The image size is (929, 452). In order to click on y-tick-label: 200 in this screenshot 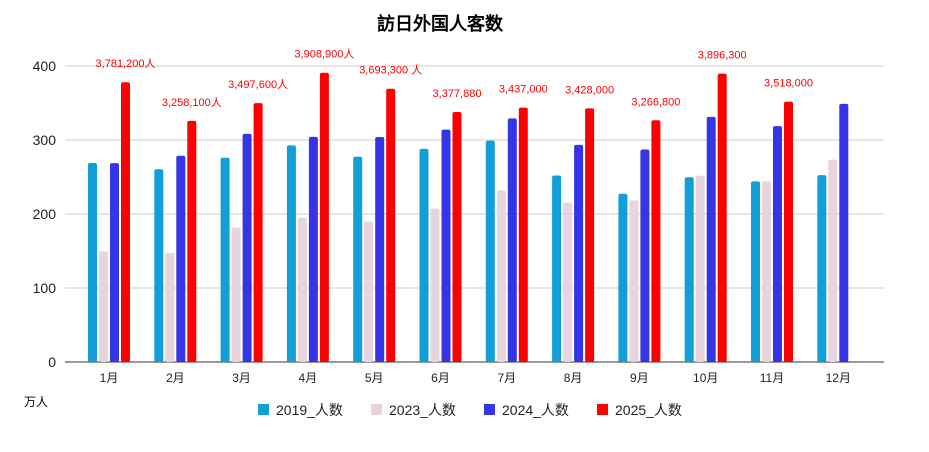, I will do `click(45, 214)`.